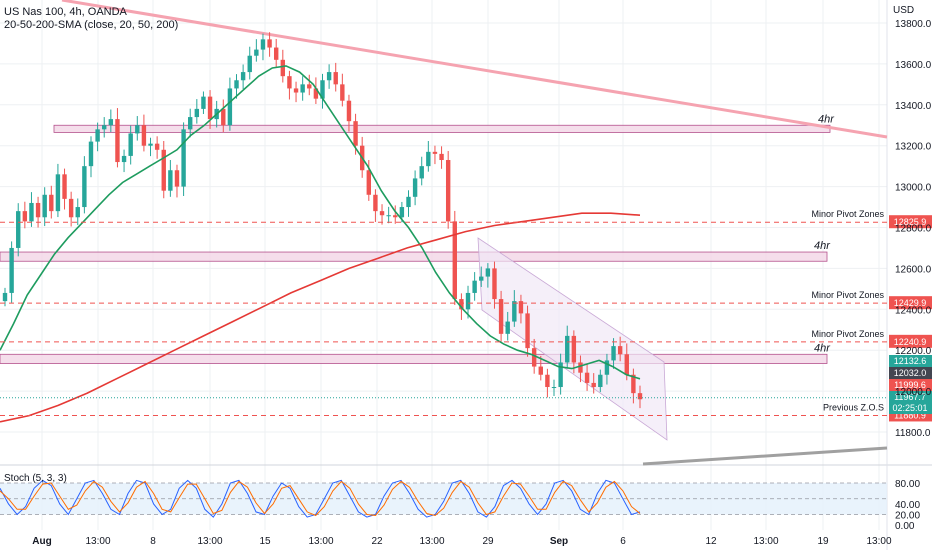  Describe the element at coordinates (559, 541) in the screenshot. I see `time-axis-tick: Sep` at that location.